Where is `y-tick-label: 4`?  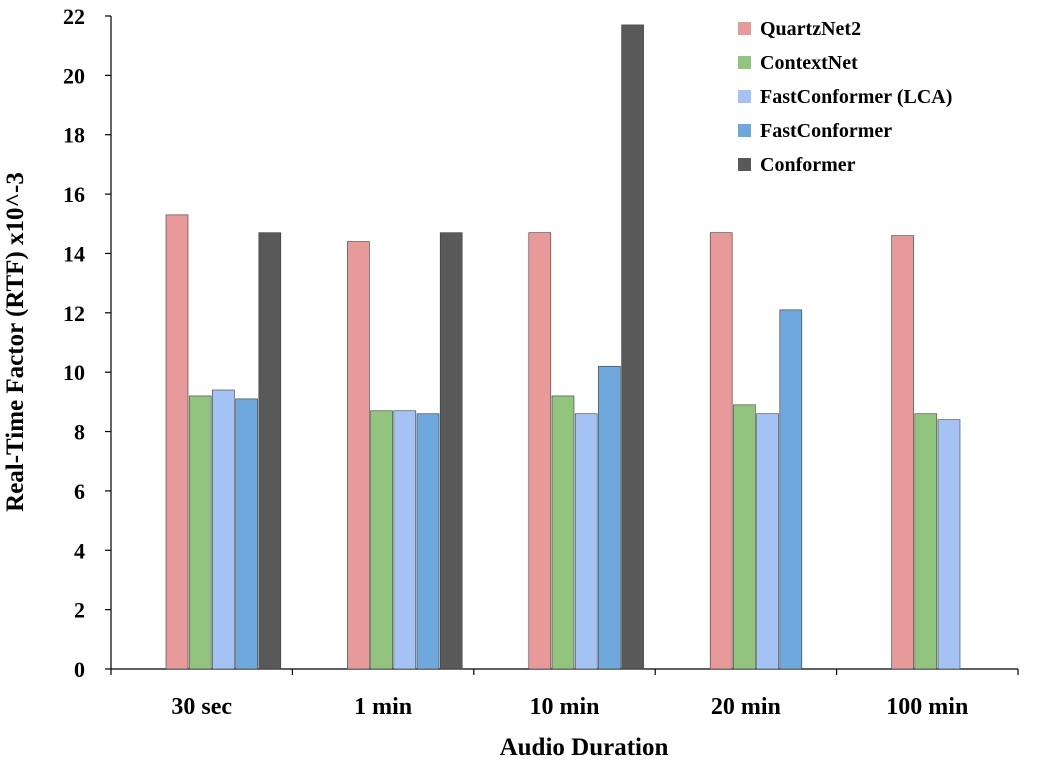
y-tick-label: 4 is located at coordinates (79, 550).